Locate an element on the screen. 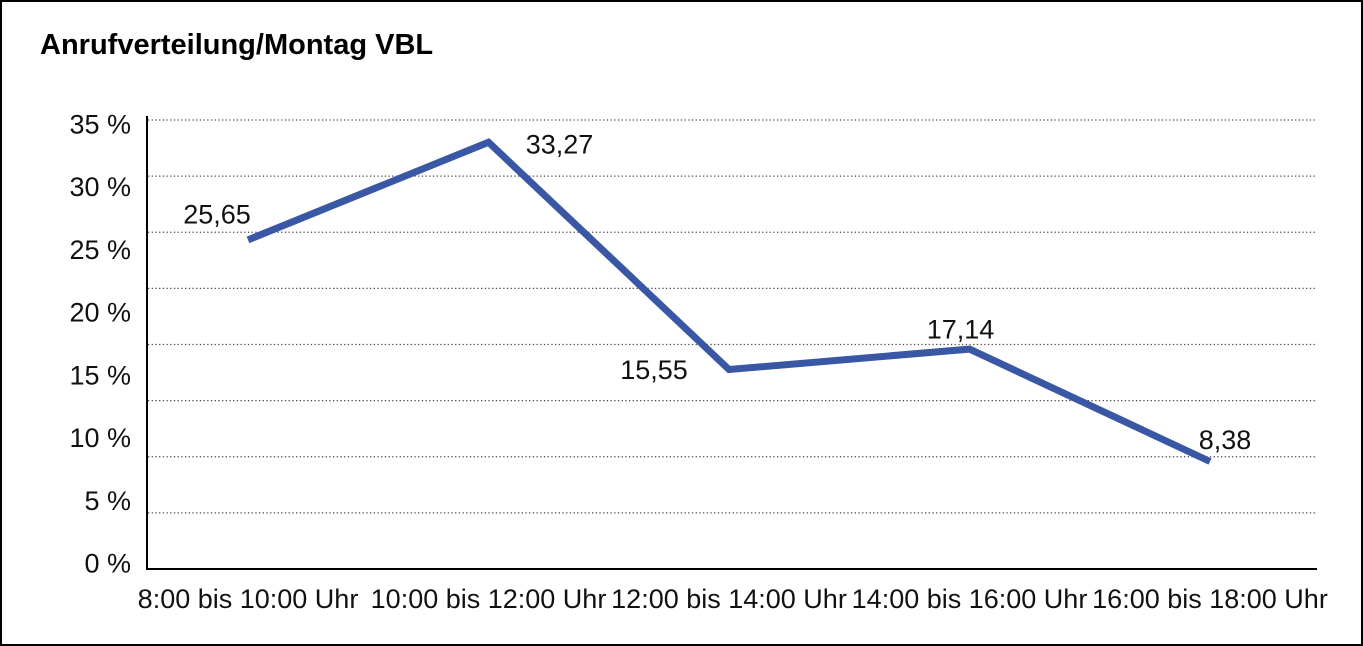 This screenshot has height=646, width=1363. y-tick-label: 30 % is located at coordinates (100, 187).